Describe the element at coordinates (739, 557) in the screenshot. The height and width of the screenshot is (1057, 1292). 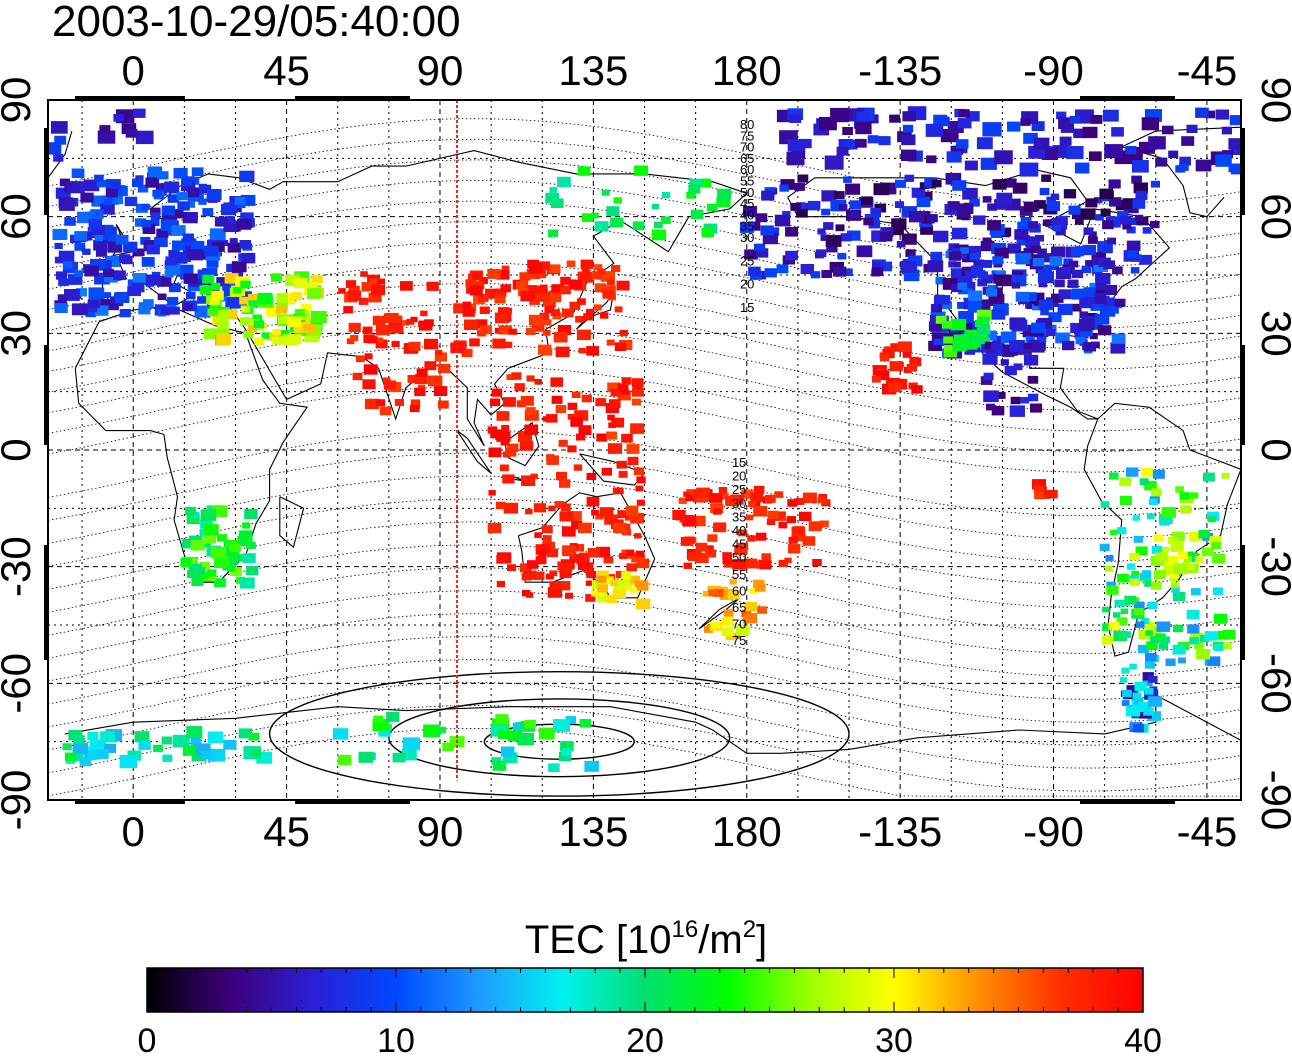
I see `contour-label: 50` at that location.